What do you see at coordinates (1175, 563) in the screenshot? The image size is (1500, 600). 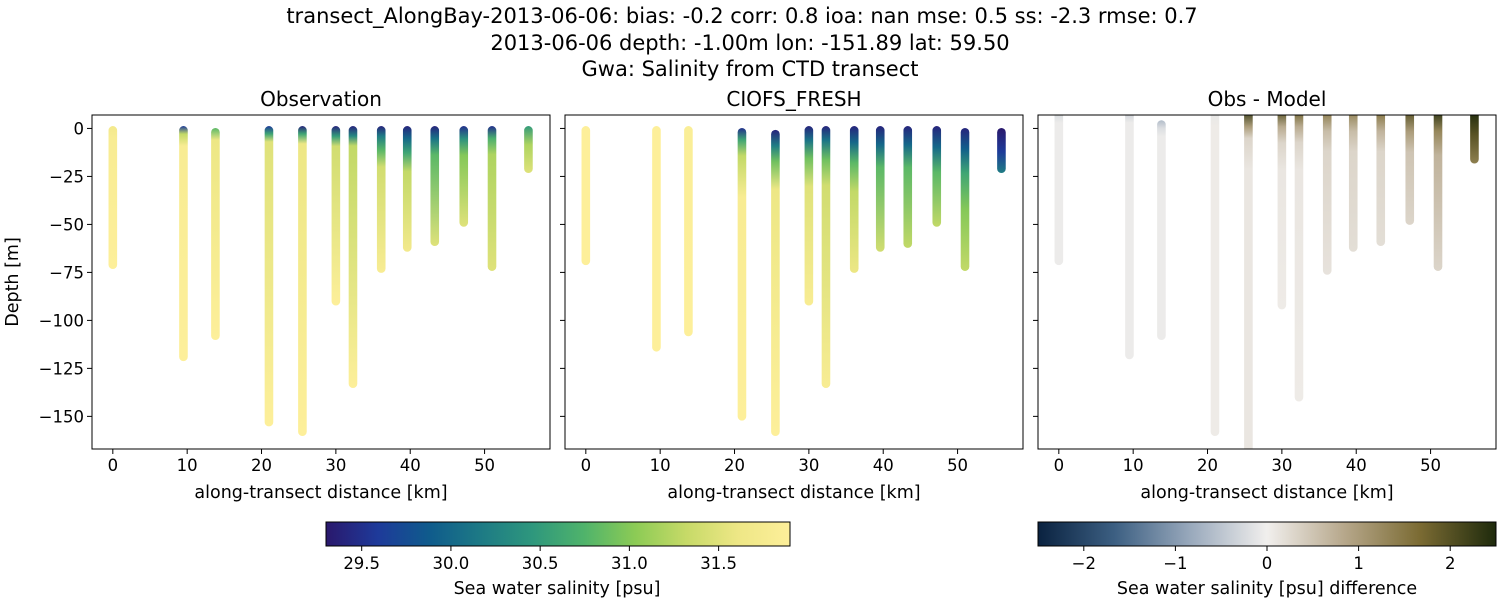 I see `colorbar-tick-label: −1` at bounding box center [1175, 563].